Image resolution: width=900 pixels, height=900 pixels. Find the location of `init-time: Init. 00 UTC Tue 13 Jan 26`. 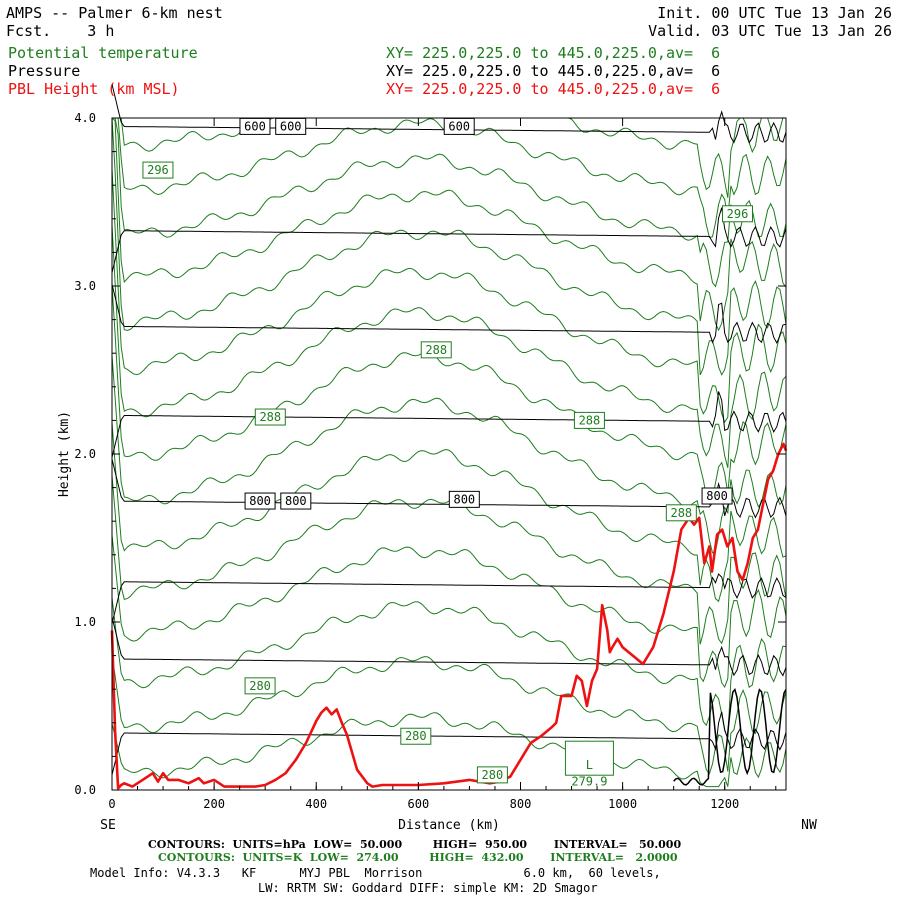

init-time: Init. 00 UTC Tue 13 Jan 26 is located at coordinates (774, 13).